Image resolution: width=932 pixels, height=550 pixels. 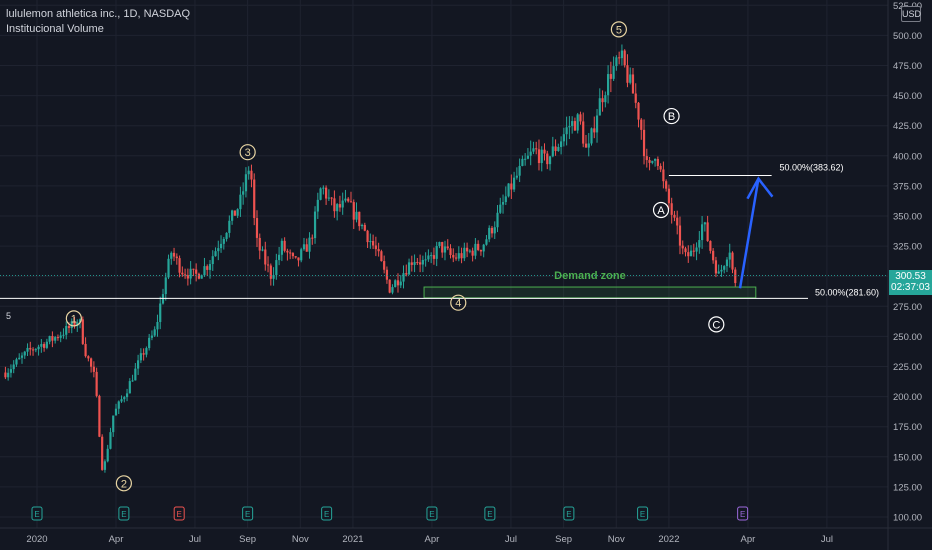 I want to click on wave-label-a: A, so click(x=661, y=211).